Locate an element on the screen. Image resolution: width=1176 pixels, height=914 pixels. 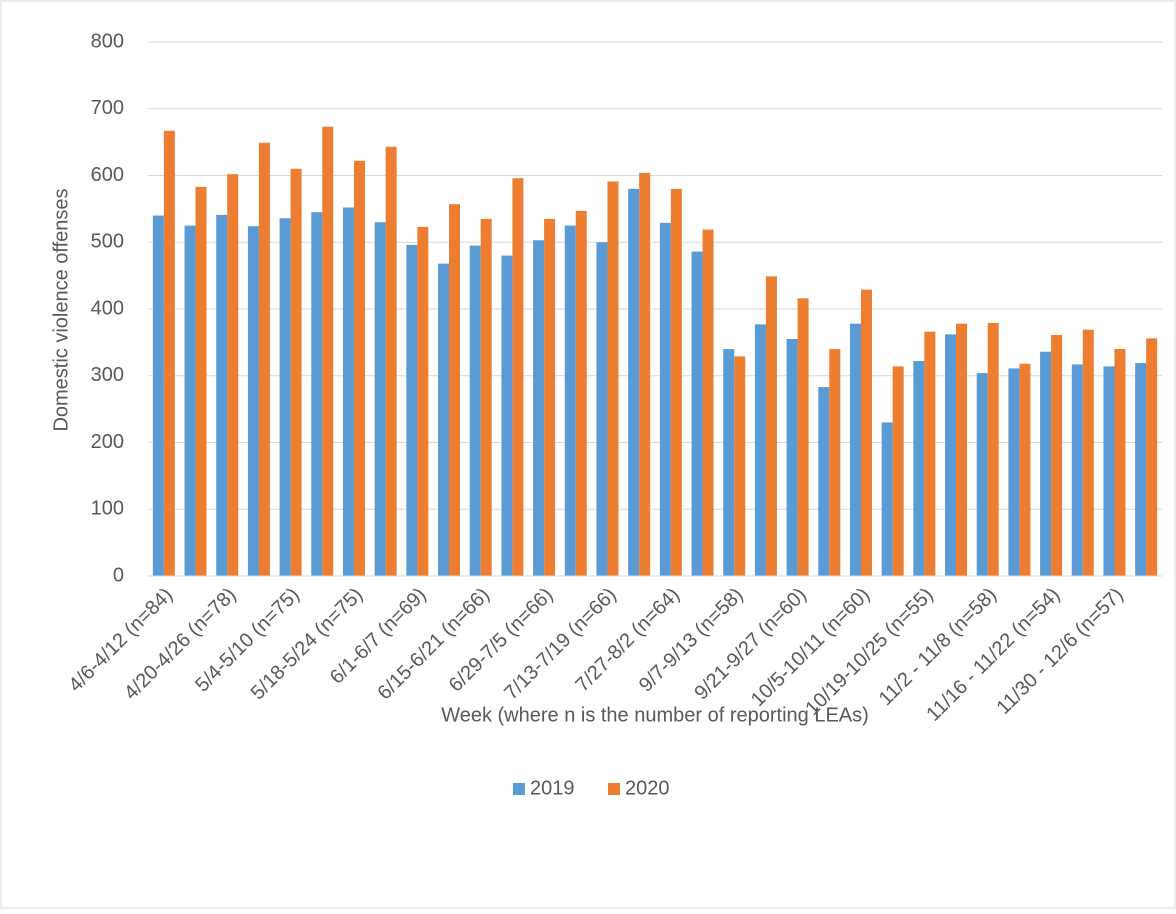
y-tick-label: 400 is located at coordinates (107, 308).